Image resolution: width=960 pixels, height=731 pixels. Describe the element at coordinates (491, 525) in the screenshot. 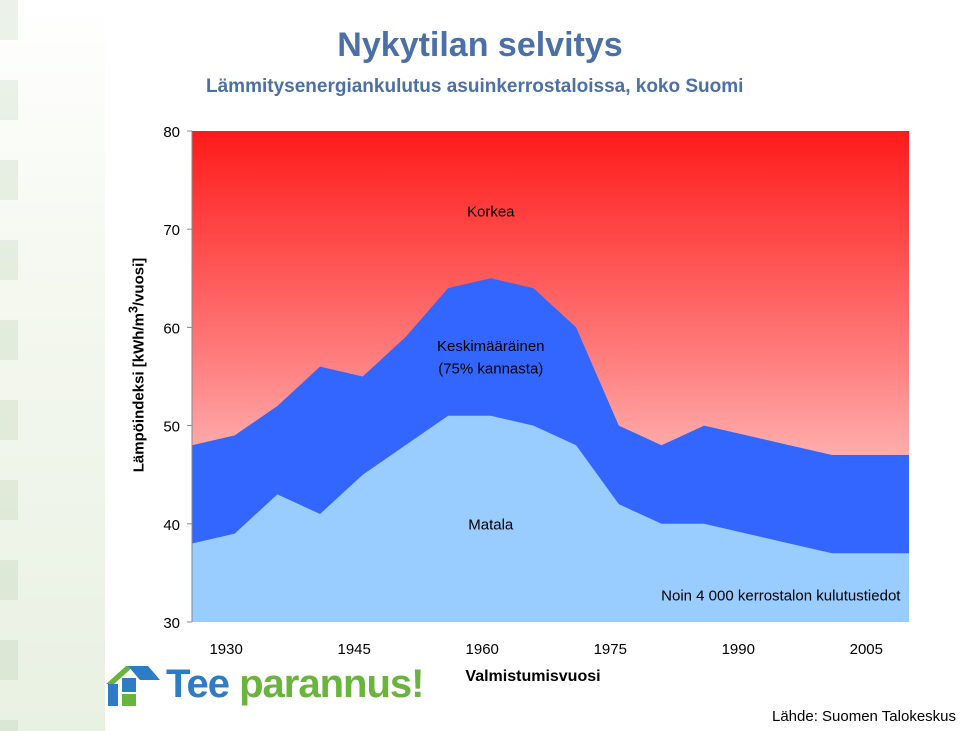

I see `region-label: Matala` at that location.